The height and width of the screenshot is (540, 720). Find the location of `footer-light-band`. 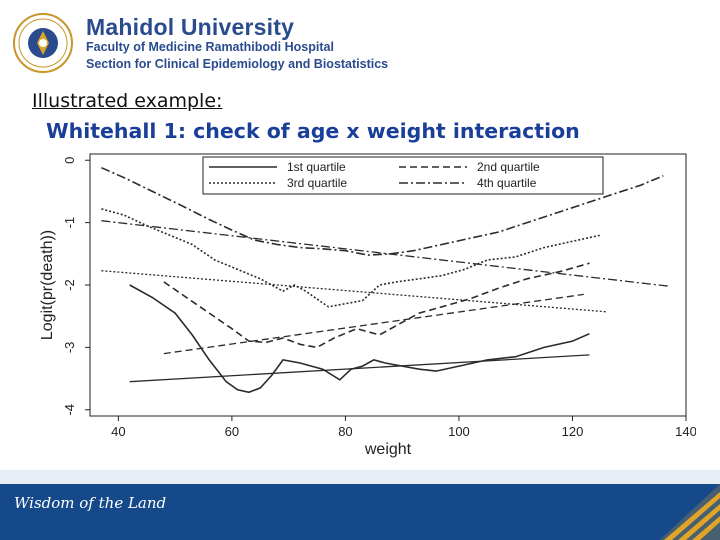

footer-light-band is located at coordinates (360, 477).